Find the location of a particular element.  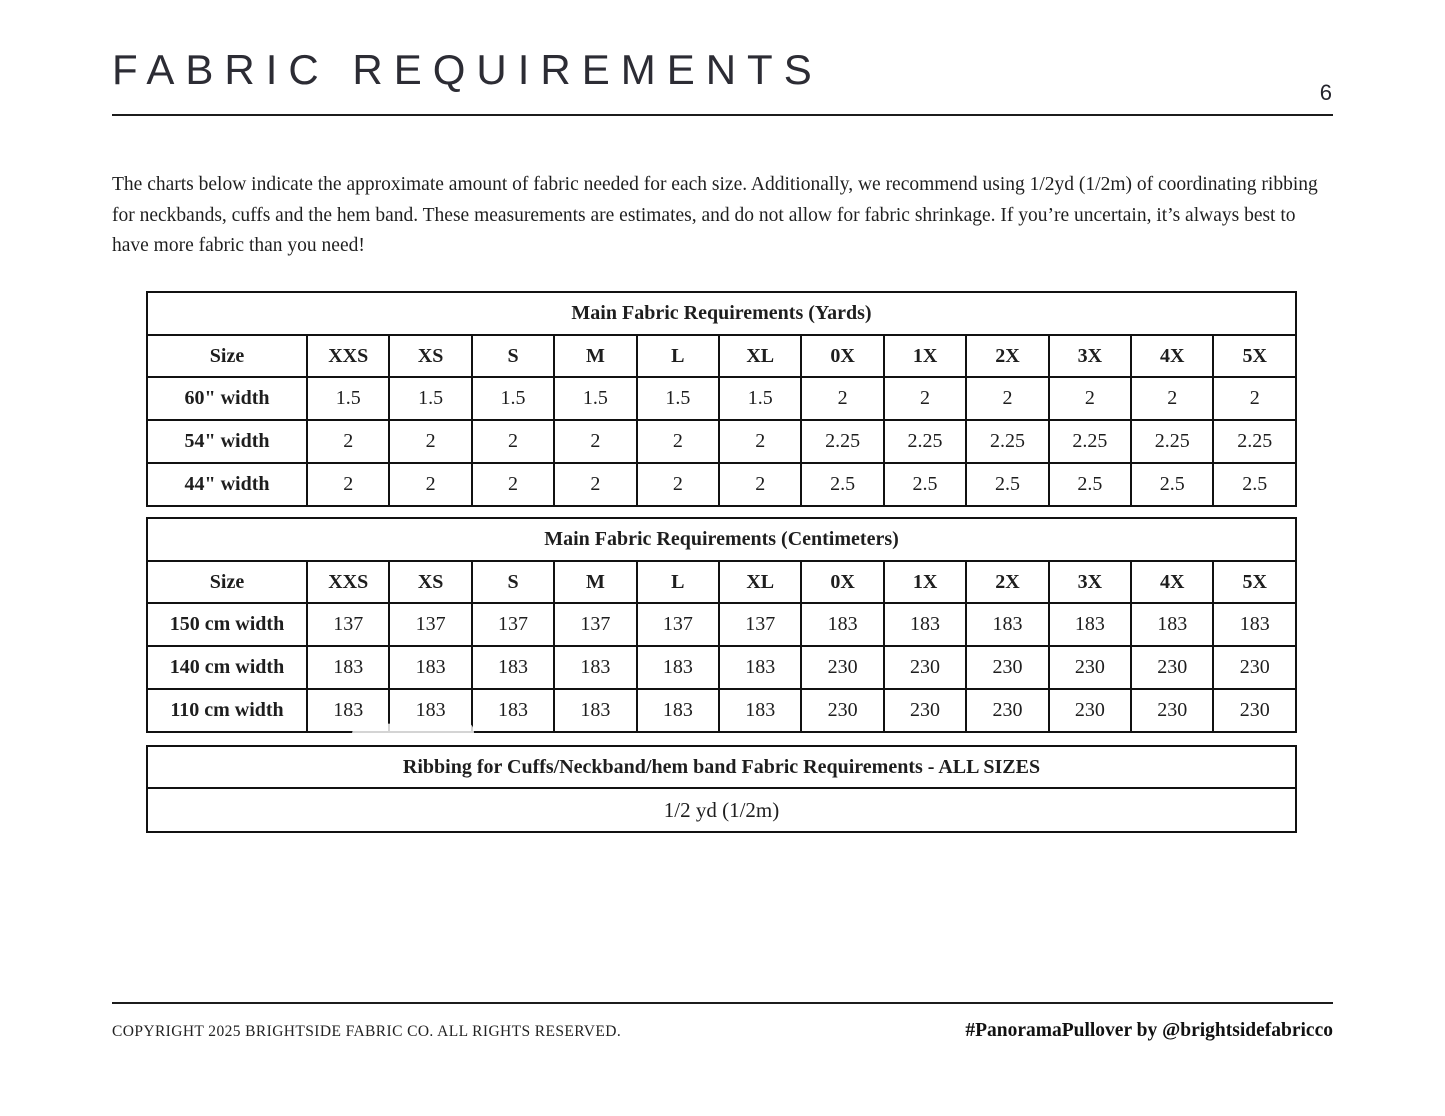

column-header: 1X is located at coordinates (925, 356).